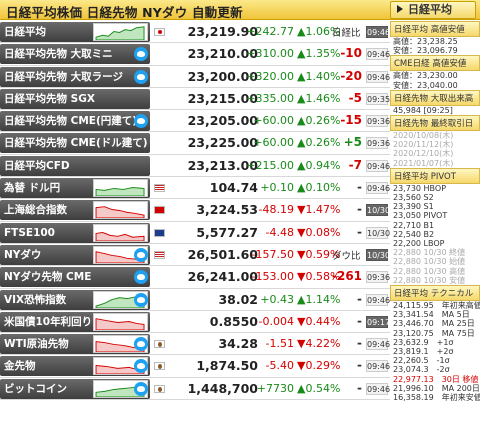 The height and width of the screenshot is (443, 480). I want to click on quote-row: 日経平均先物 SGX 23,215.00 +335.00 ▲1.46% -5 09:35, so click(195, 99).